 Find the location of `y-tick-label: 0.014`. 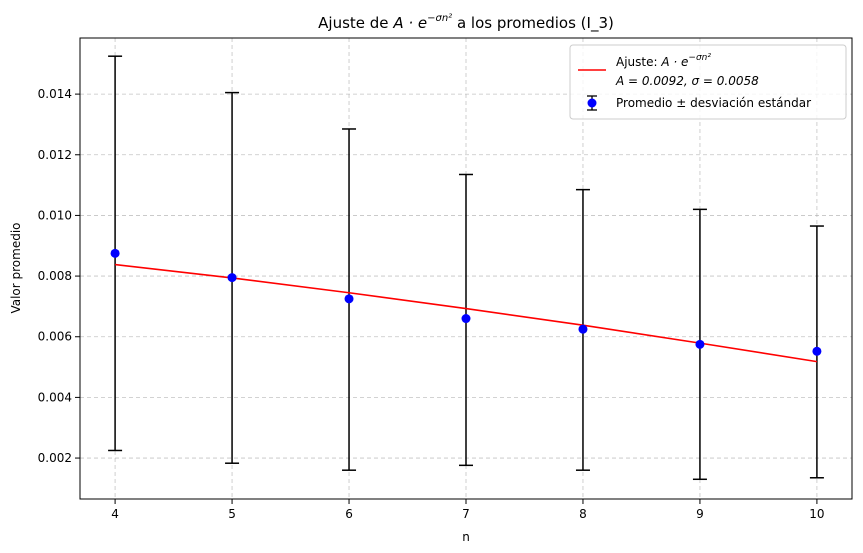

y-tick-label: 0.014 is located at coordinates (55, 94).